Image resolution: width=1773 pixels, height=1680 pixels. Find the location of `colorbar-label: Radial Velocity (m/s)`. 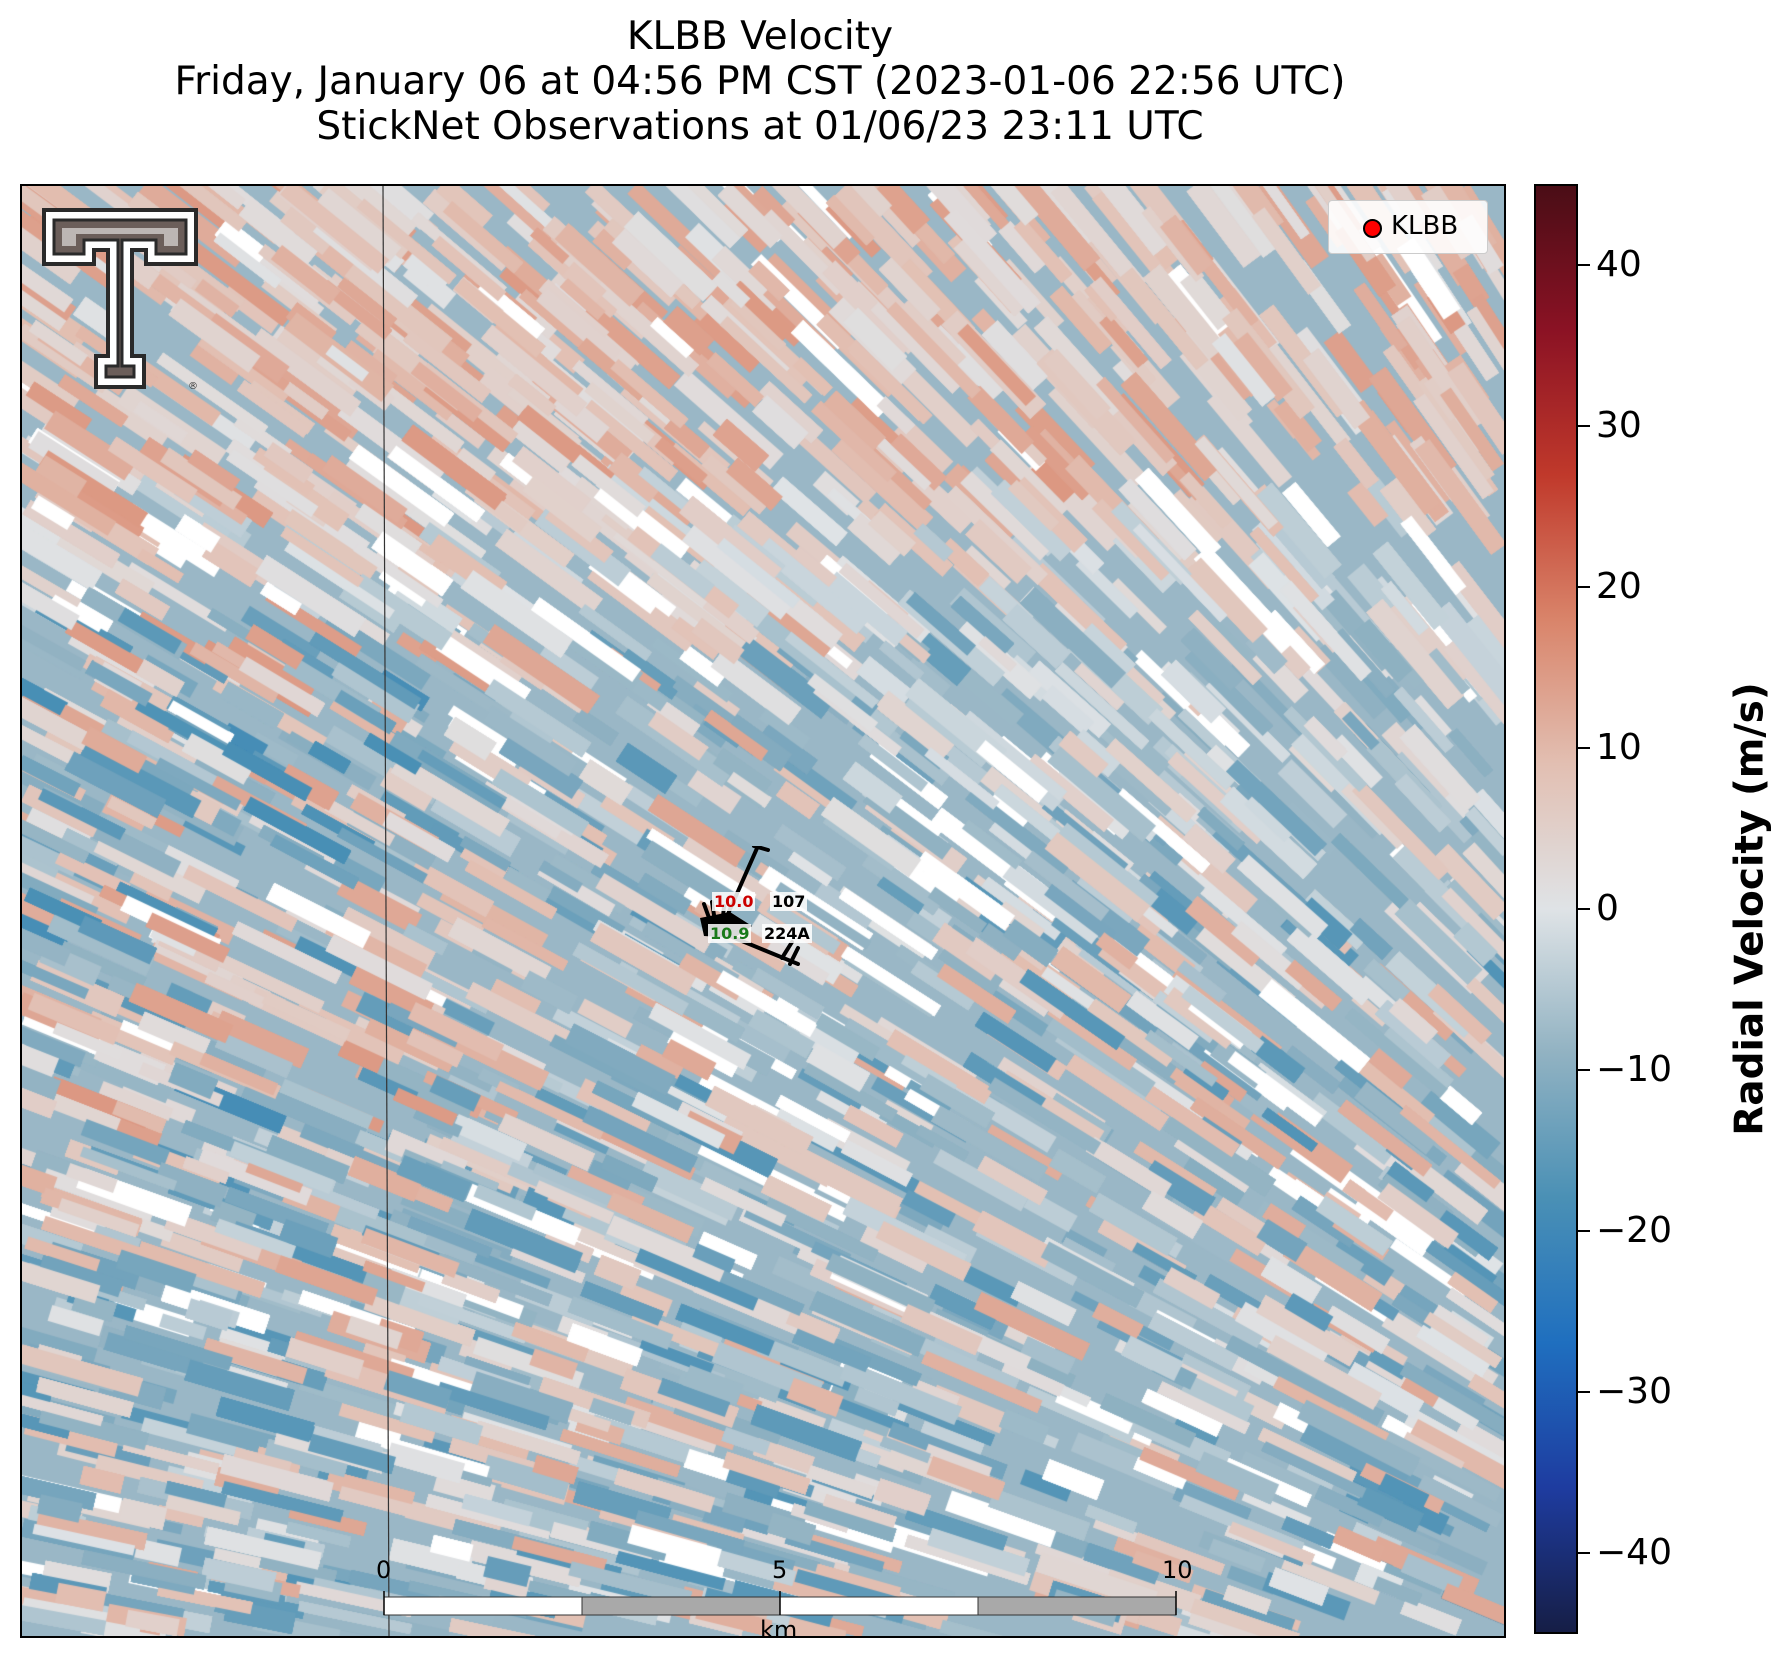

colorbar-label: Radial Velocity (m/s) is located at coordinates (1750, 909).